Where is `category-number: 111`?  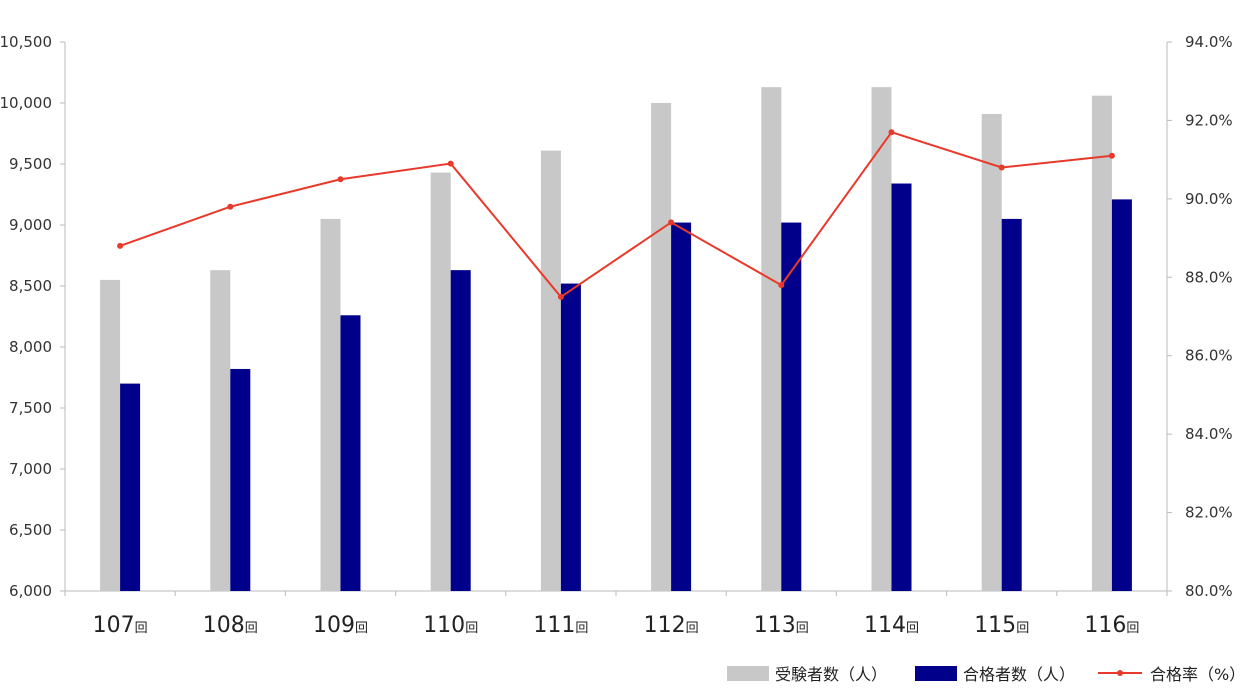 category-number: 111 is located at coordinates (554, 625).